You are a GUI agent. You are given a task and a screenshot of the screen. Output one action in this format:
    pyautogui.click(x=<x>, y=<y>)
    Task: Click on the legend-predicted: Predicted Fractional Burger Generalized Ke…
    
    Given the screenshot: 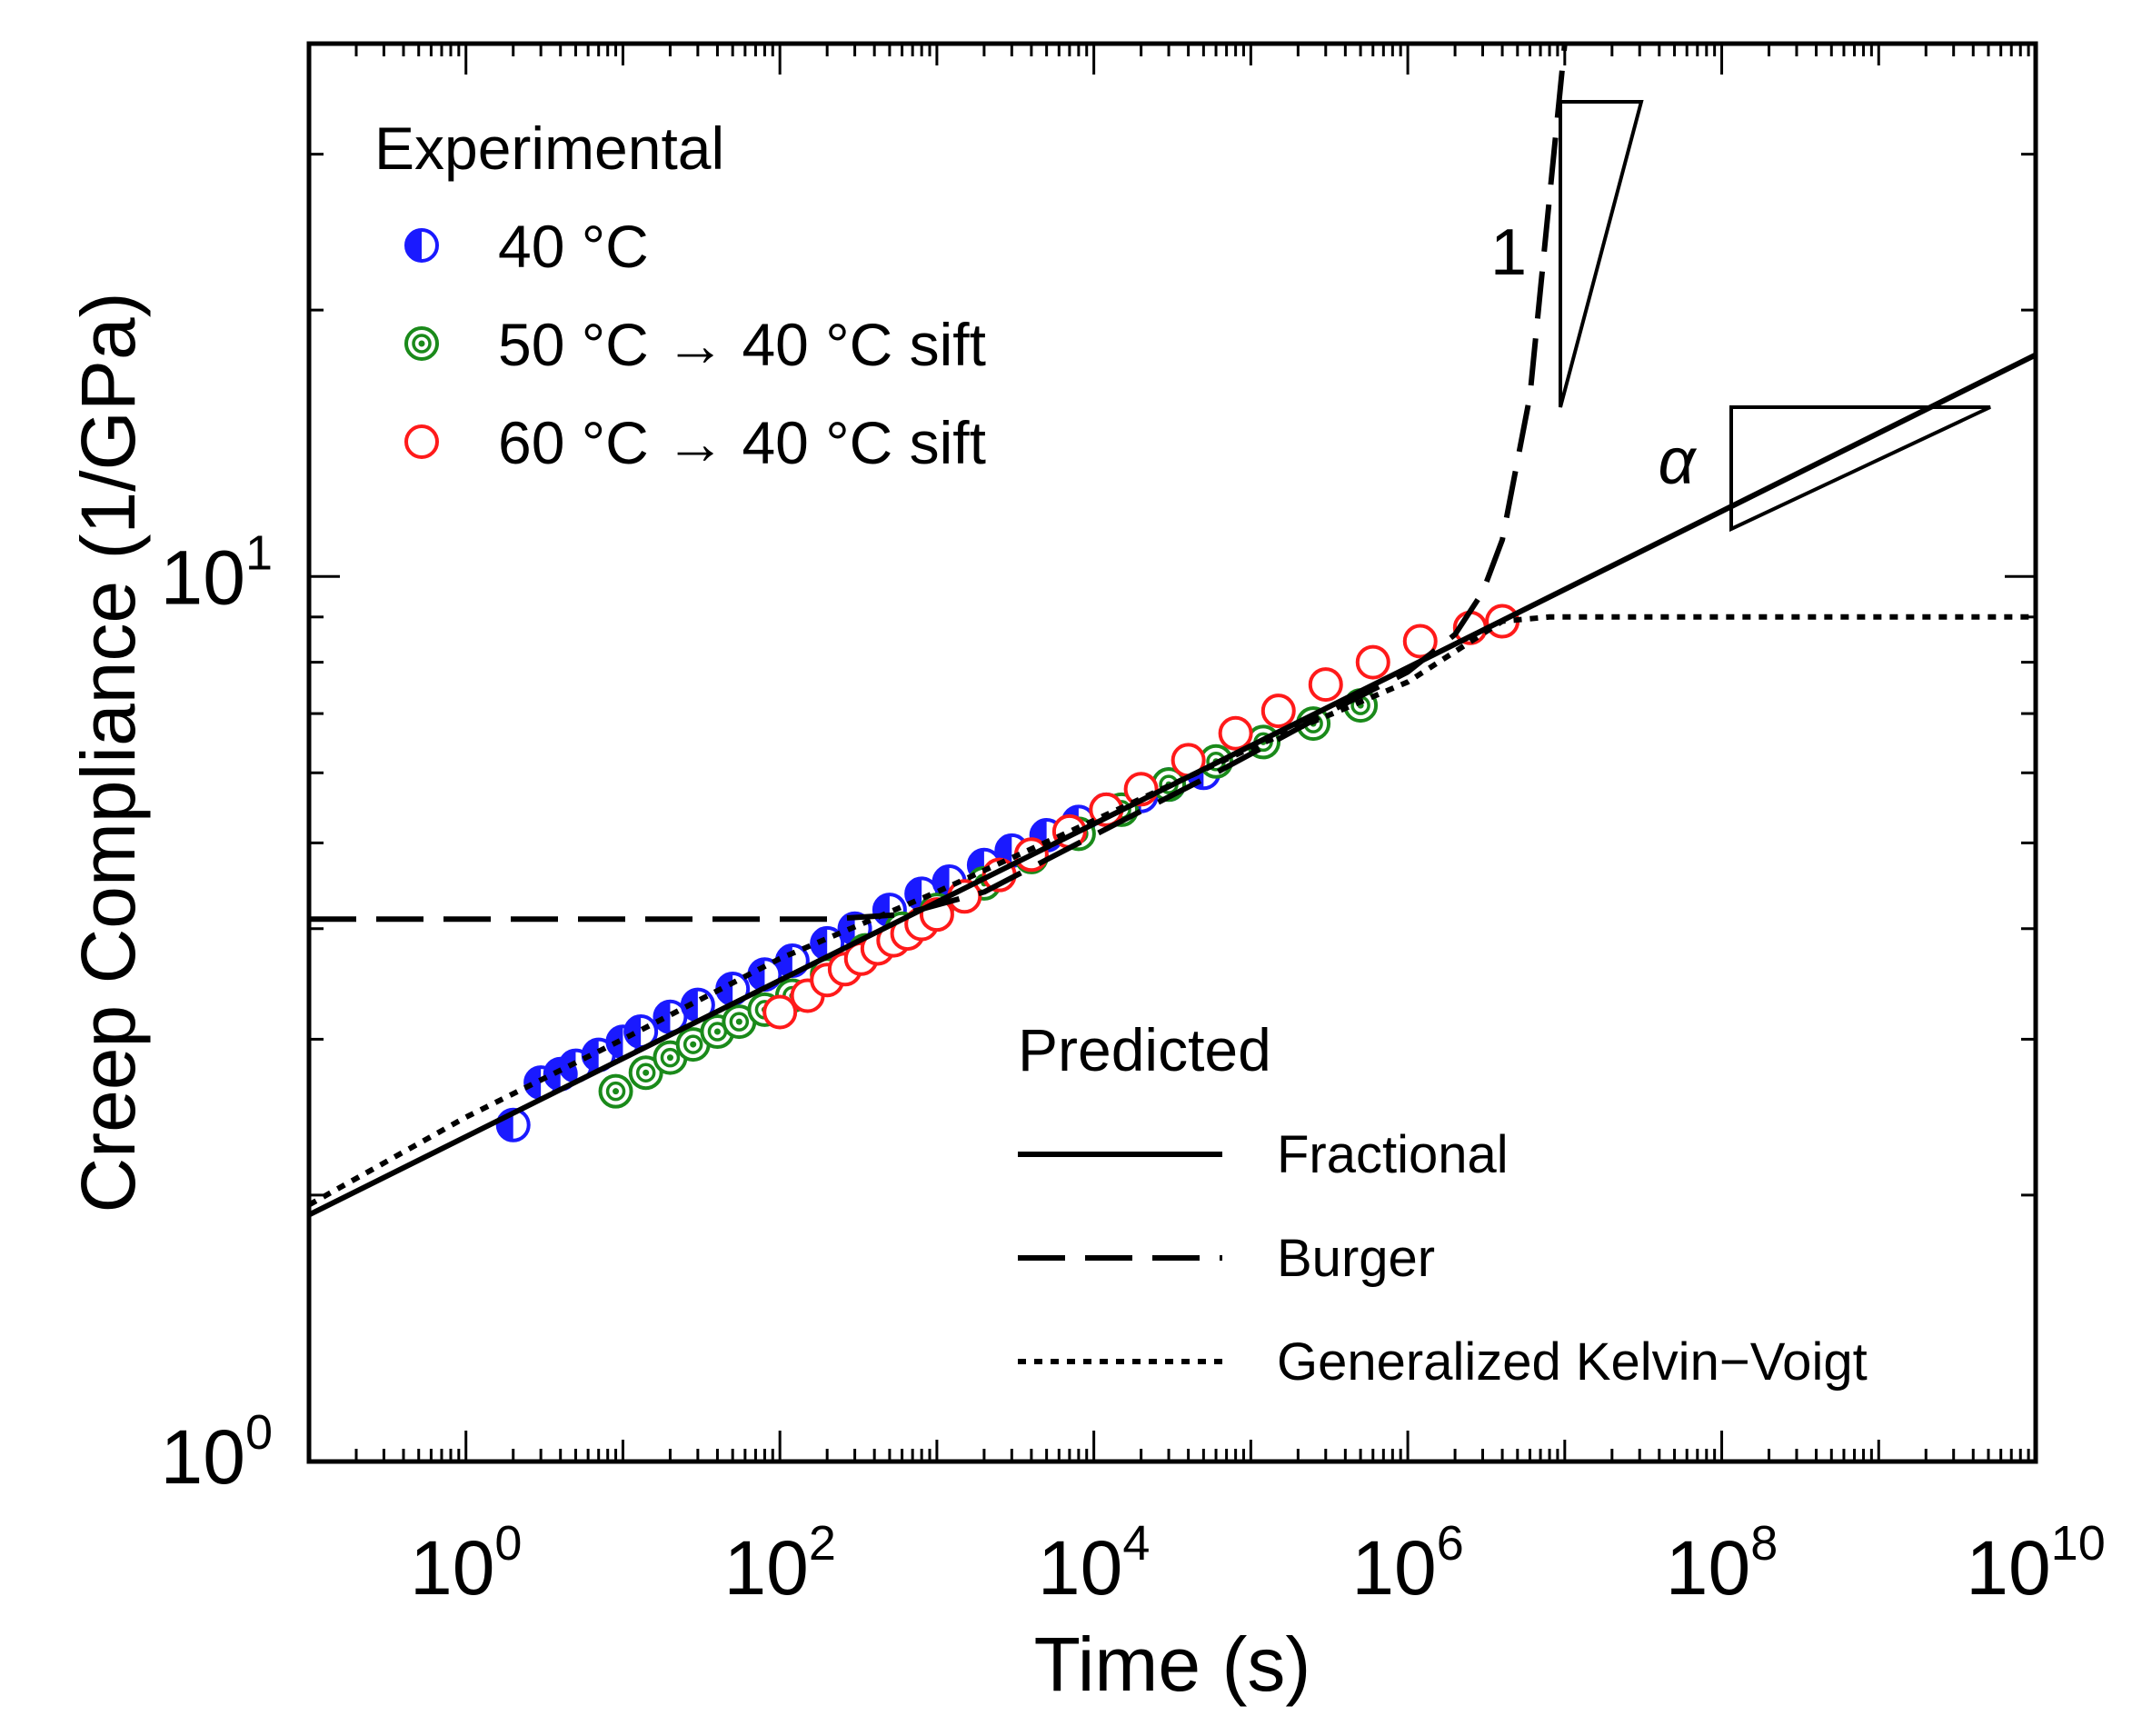 What is the action you would take?
    pyautogui.click(x=1443, y=1204)
    